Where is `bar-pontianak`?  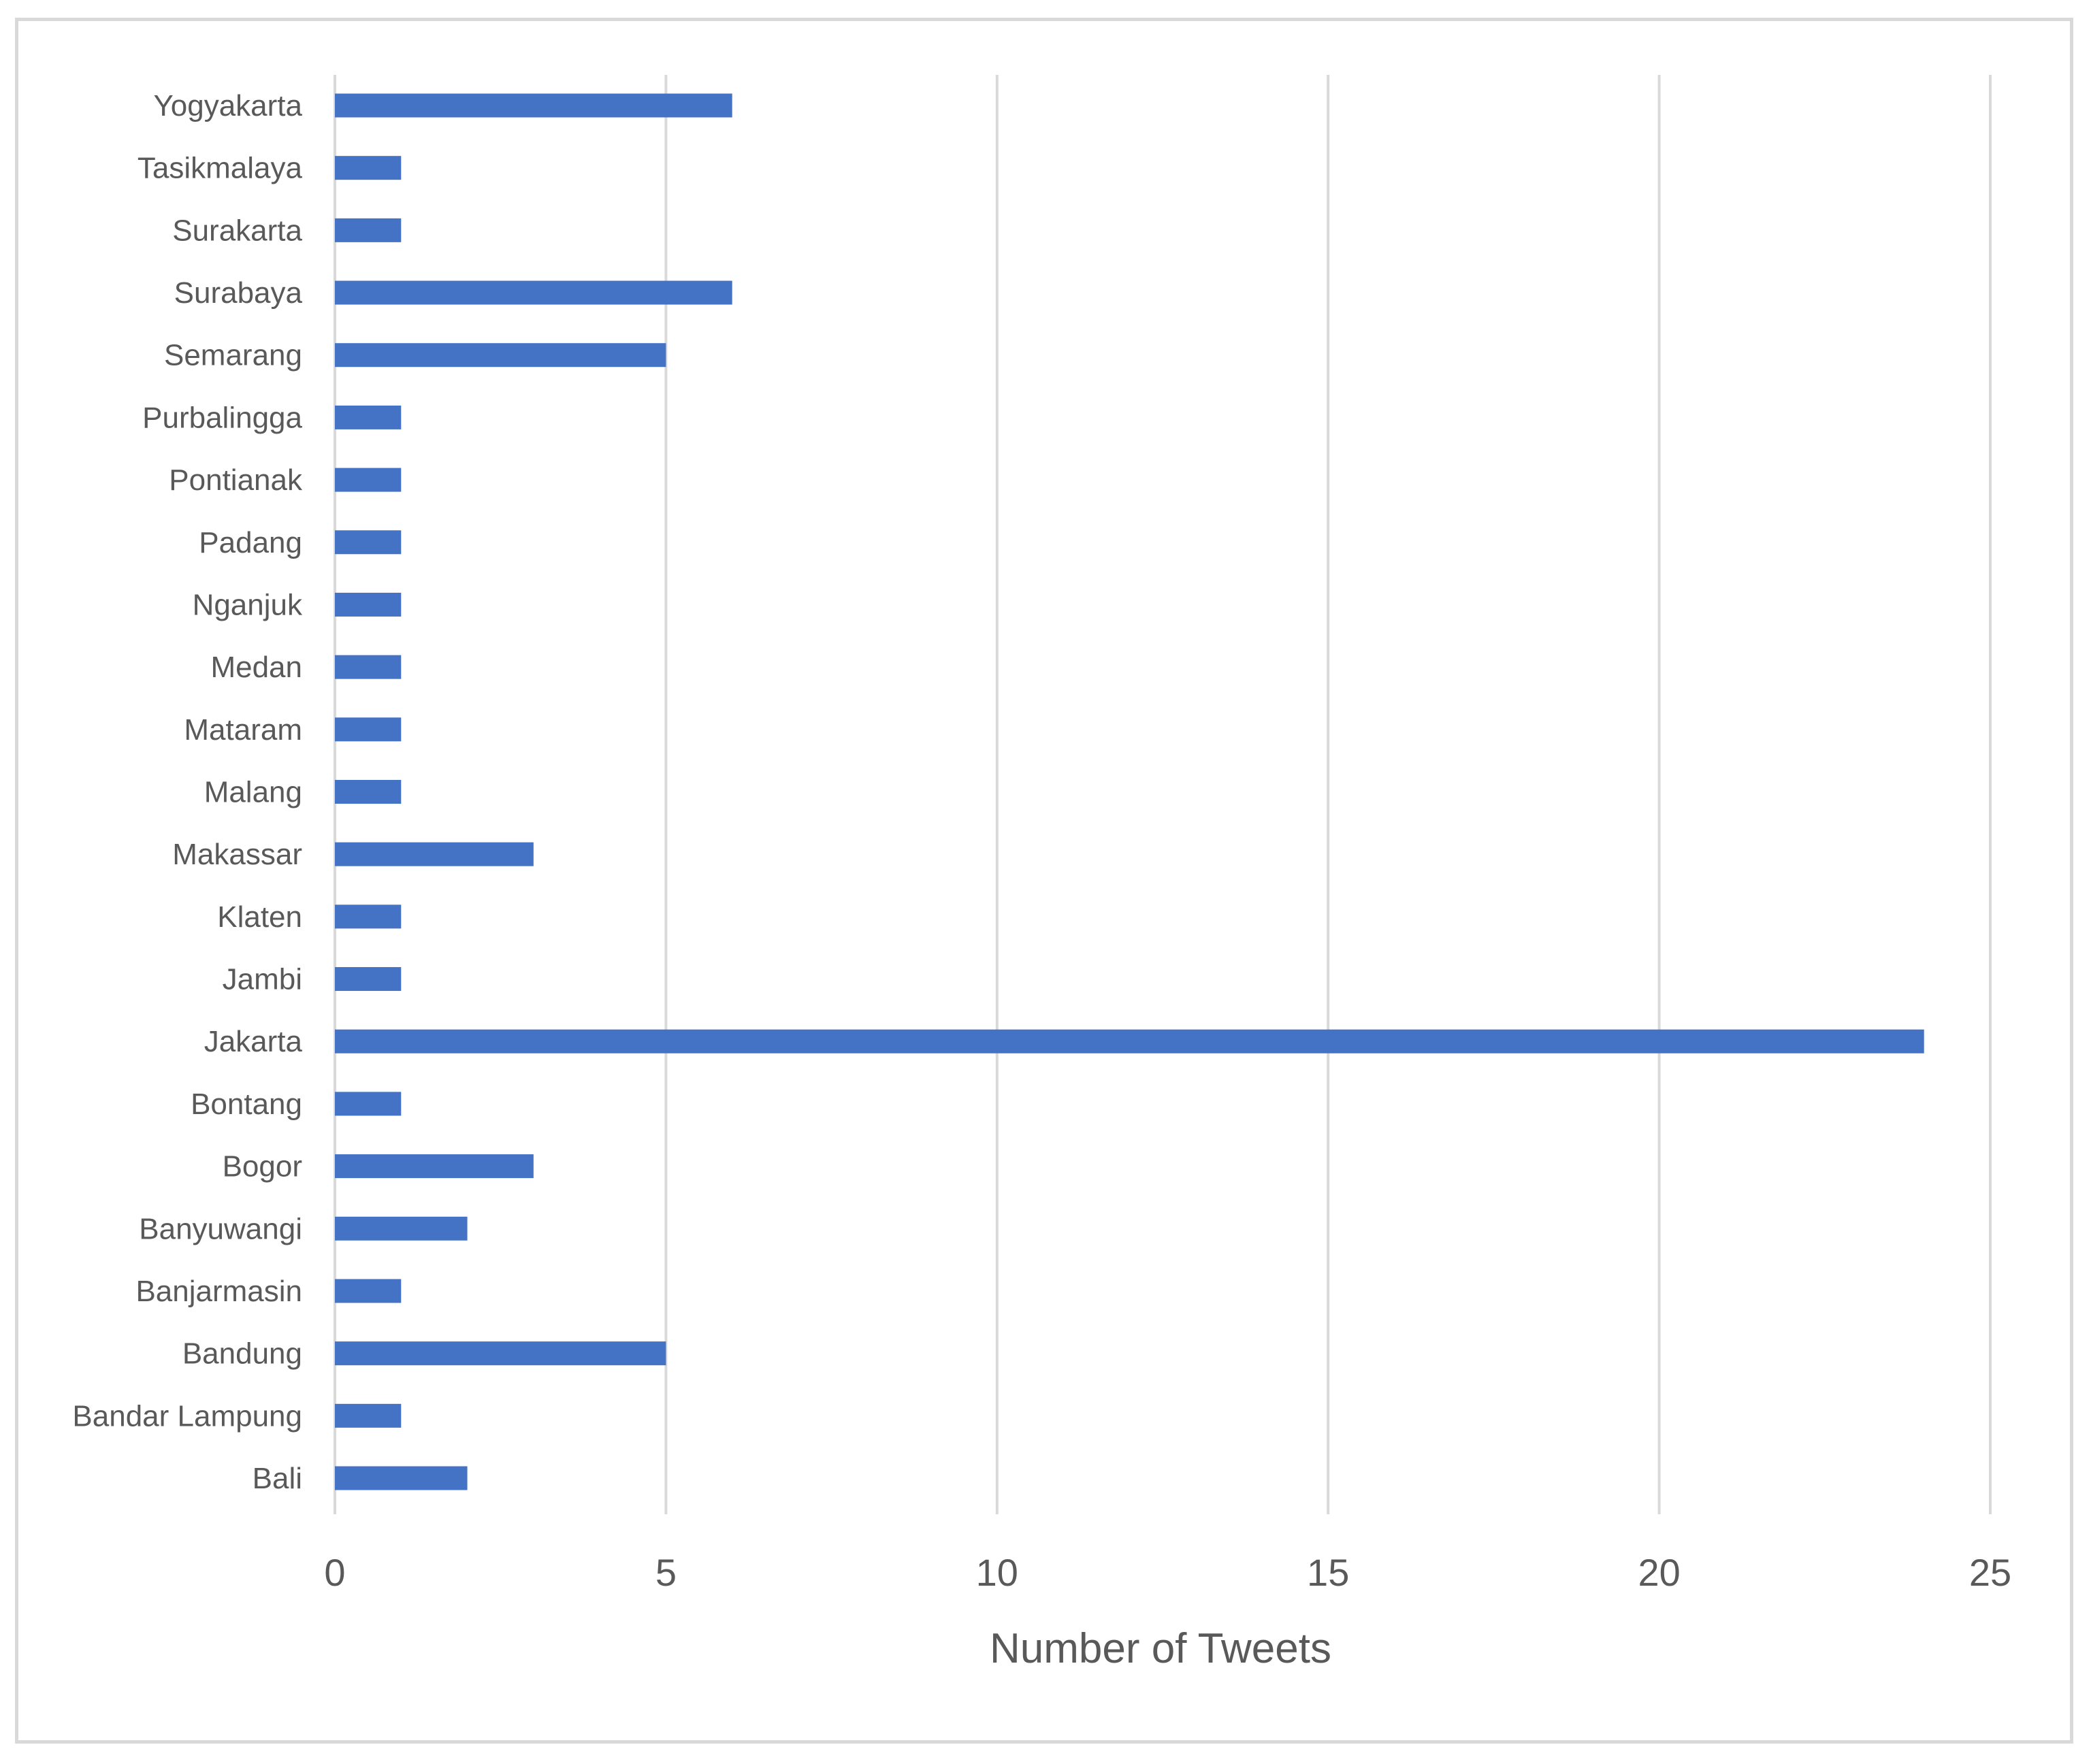 bar-pontianak is located at coordinates (368, 480).